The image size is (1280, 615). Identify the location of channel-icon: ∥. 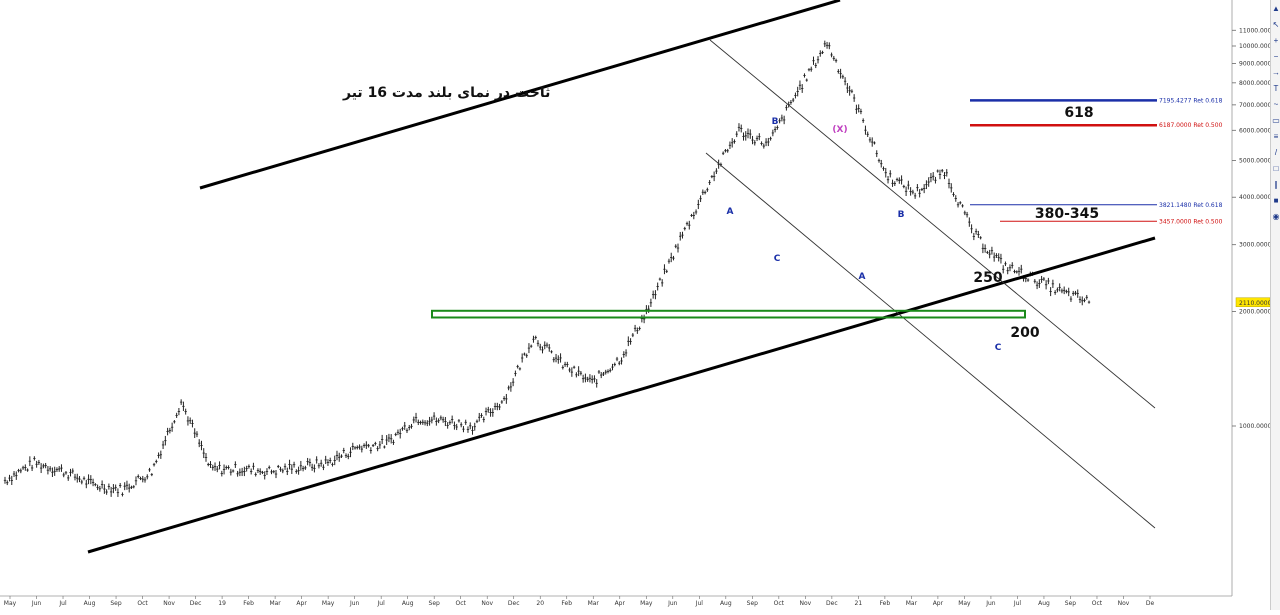
(1276, 184).